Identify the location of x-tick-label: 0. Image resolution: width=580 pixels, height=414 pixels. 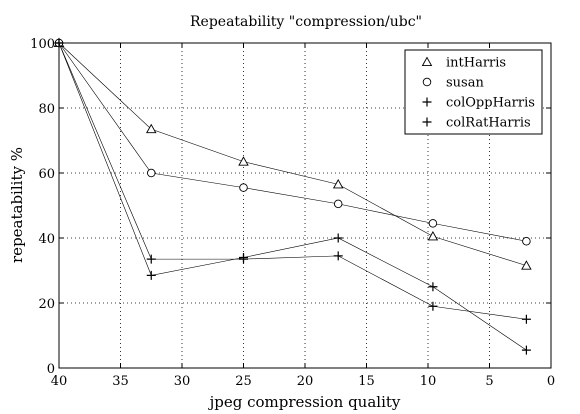
(551, 381).